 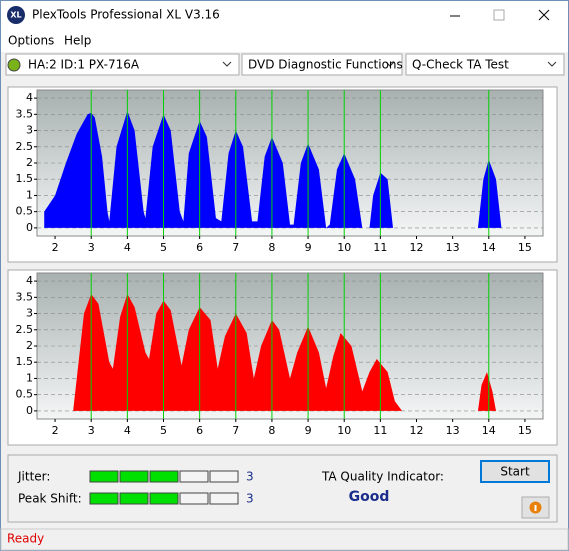 What do you see at coordinates (31, 41) in the screenshot?
I see `menu-options: Options` at bounding box center [31, 41].